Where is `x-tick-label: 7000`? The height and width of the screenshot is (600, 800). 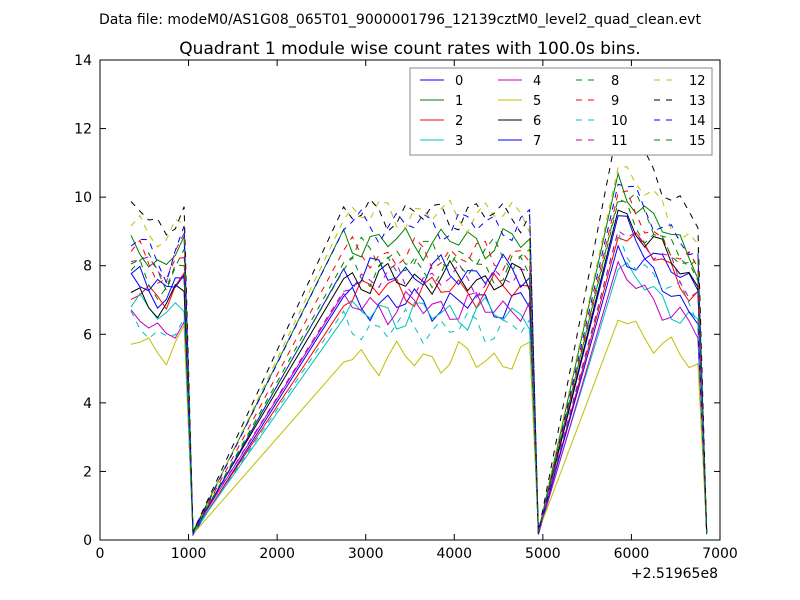
x-tick-label: 7000 is located at coordinates (720, 554).